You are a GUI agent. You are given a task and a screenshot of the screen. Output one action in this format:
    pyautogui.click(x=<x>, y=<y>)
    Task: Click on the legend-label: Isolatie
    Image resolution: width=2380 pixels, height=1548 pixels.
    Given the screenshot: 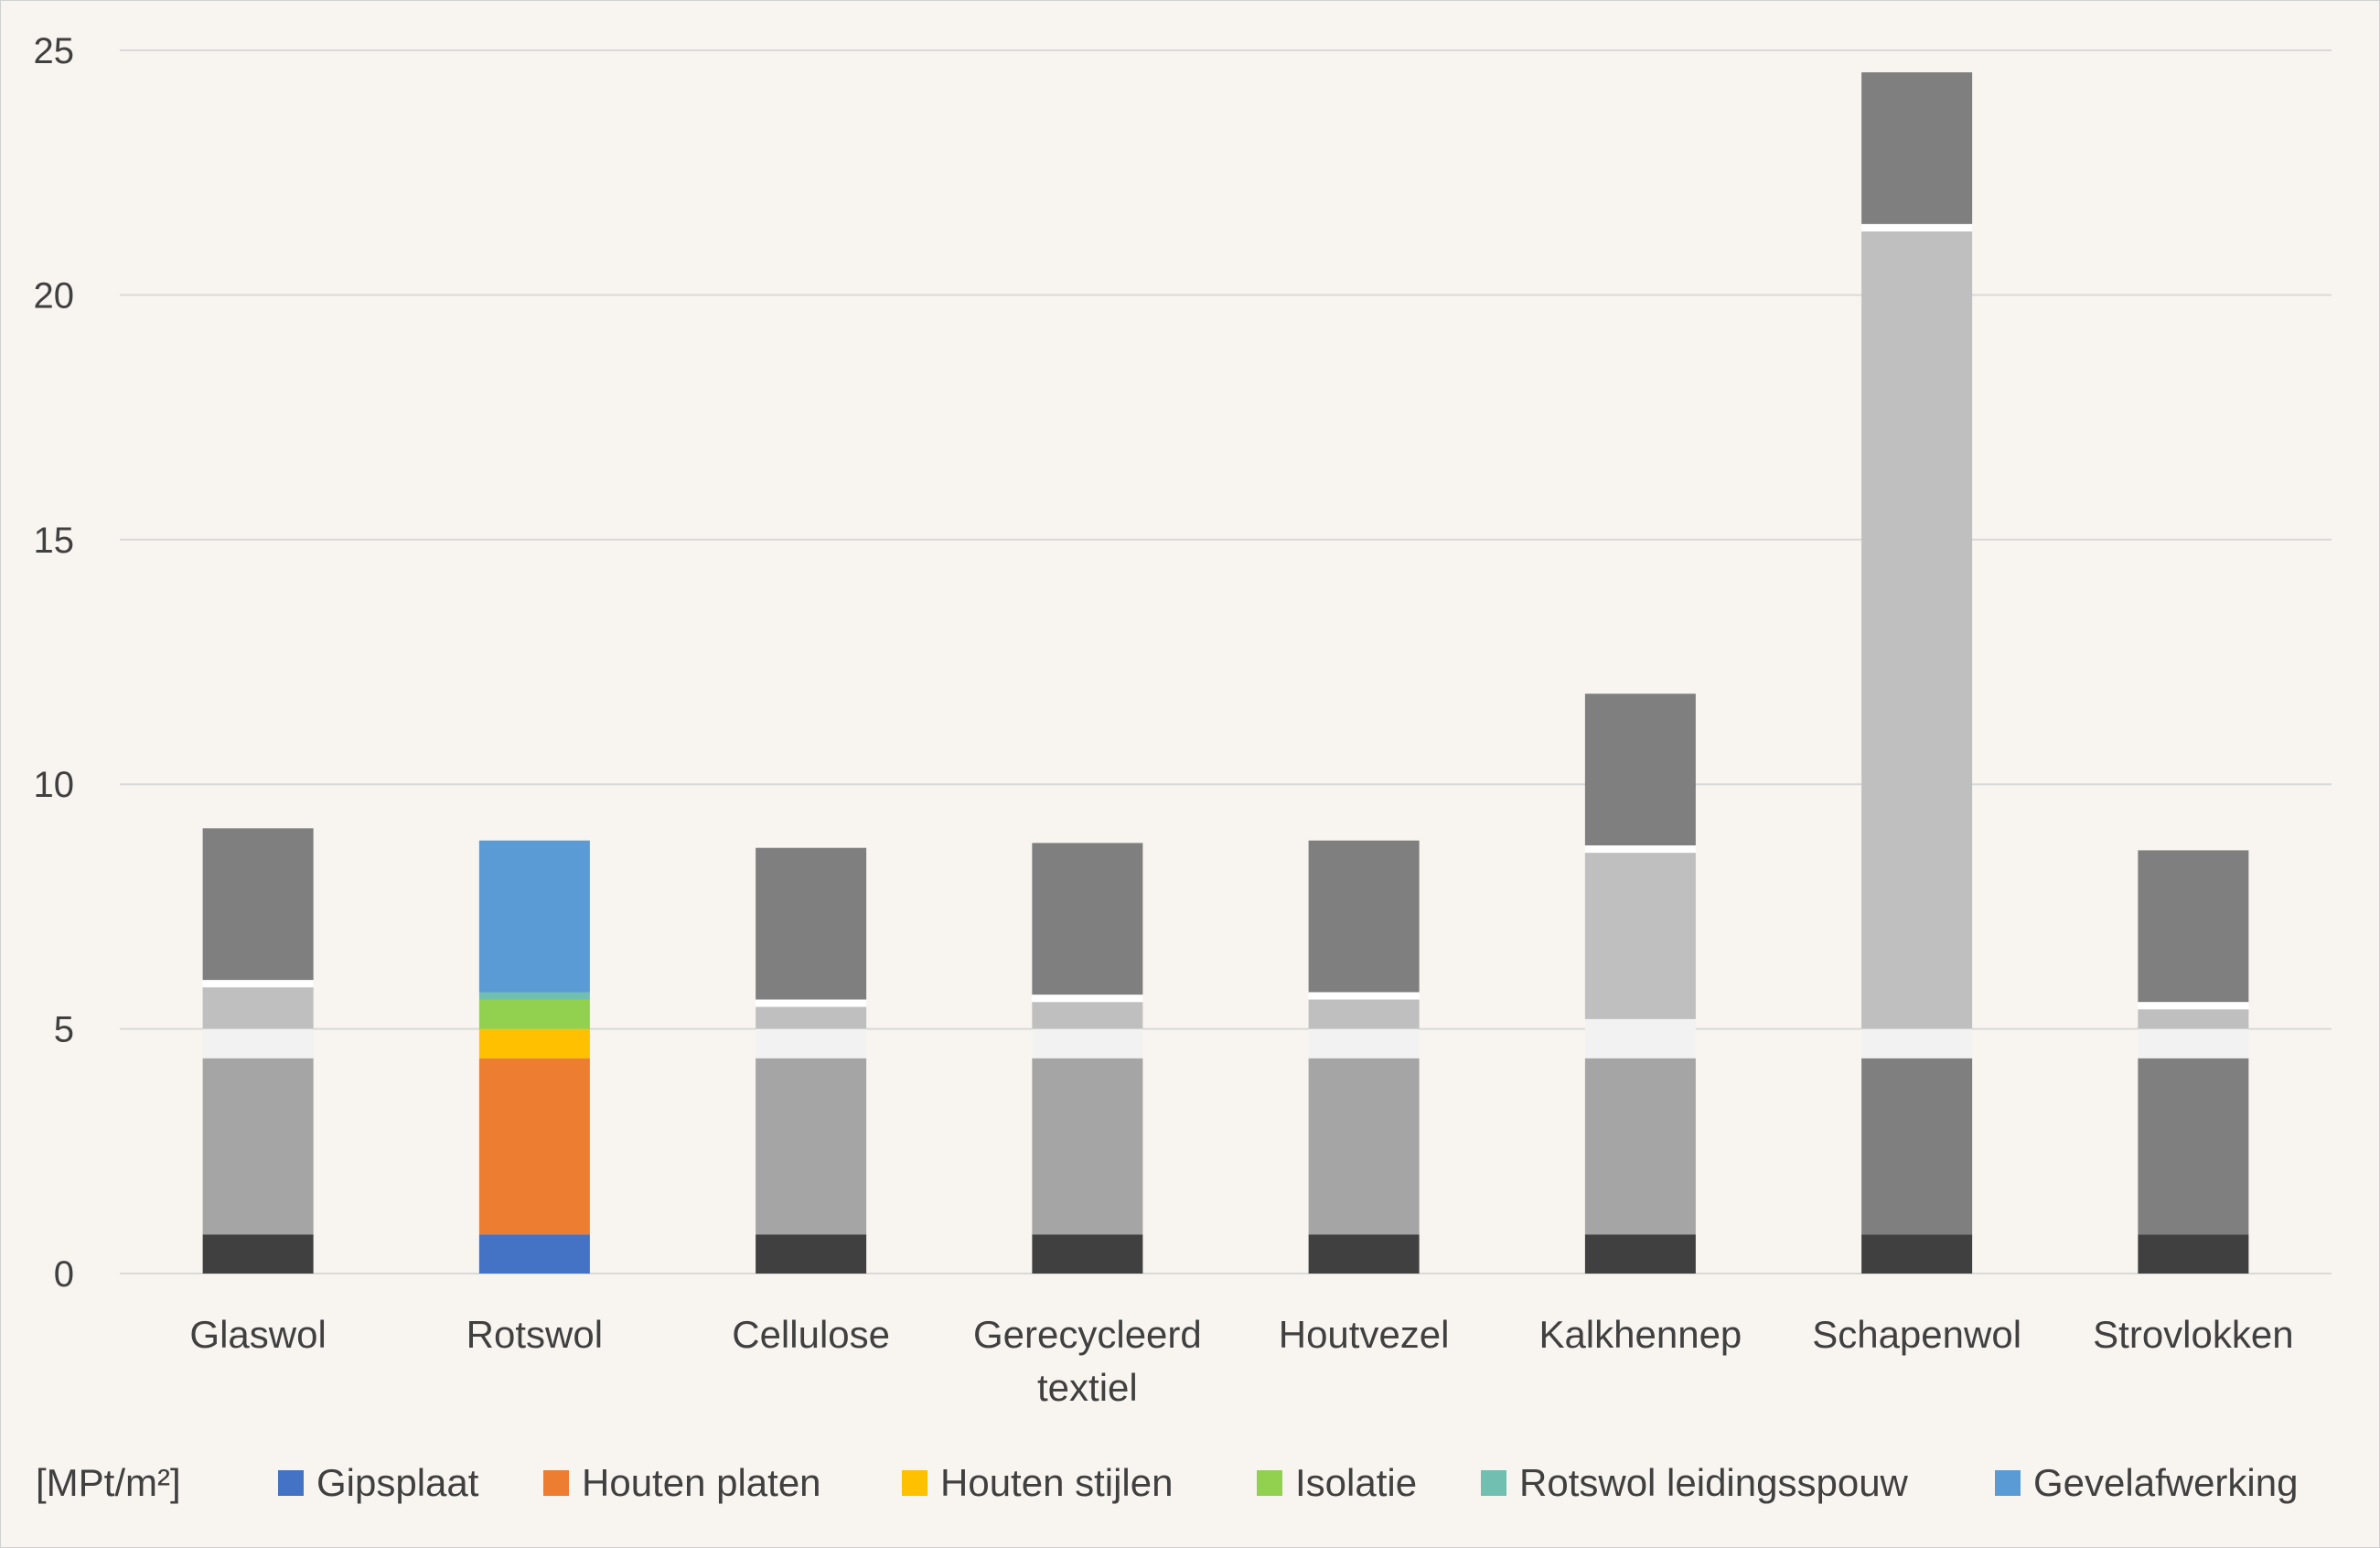 What is the action you would take?
    pyautogui.click(x=1356, y=1482)
    